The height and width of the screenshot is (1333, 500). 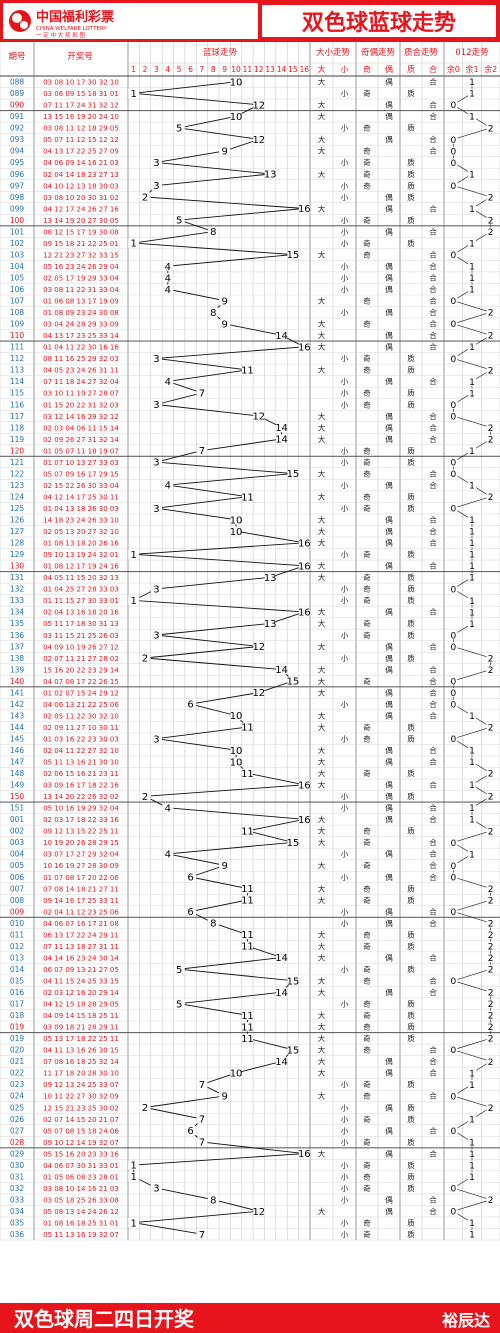 What do you see at coordinates (81, 647) in the screenshot?
I see `row-draw-numbers: 04 09 10 19 26 27 12` at bounding box center [81, 647].